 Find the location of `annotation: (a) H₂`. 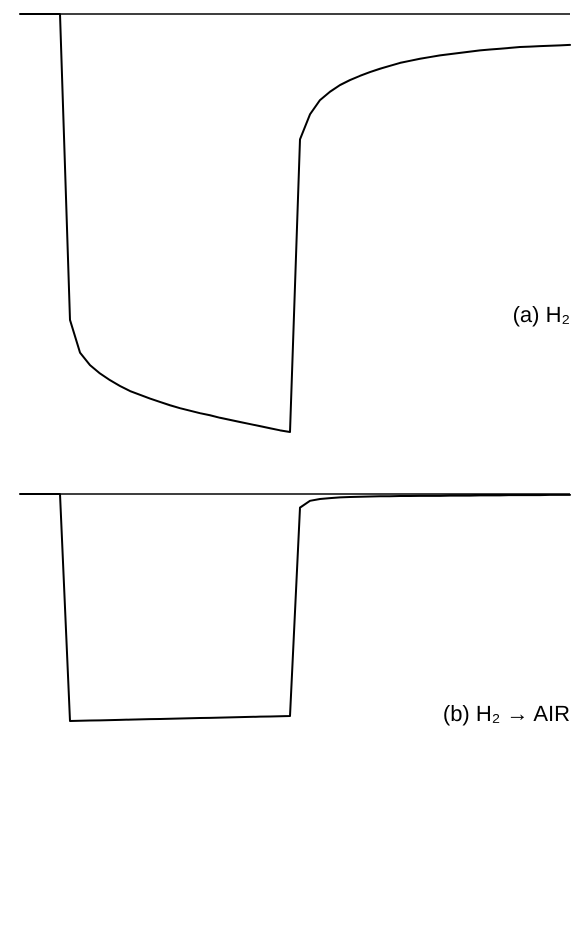

annotation: (a) H₂ is located at coordinates (541, 314).